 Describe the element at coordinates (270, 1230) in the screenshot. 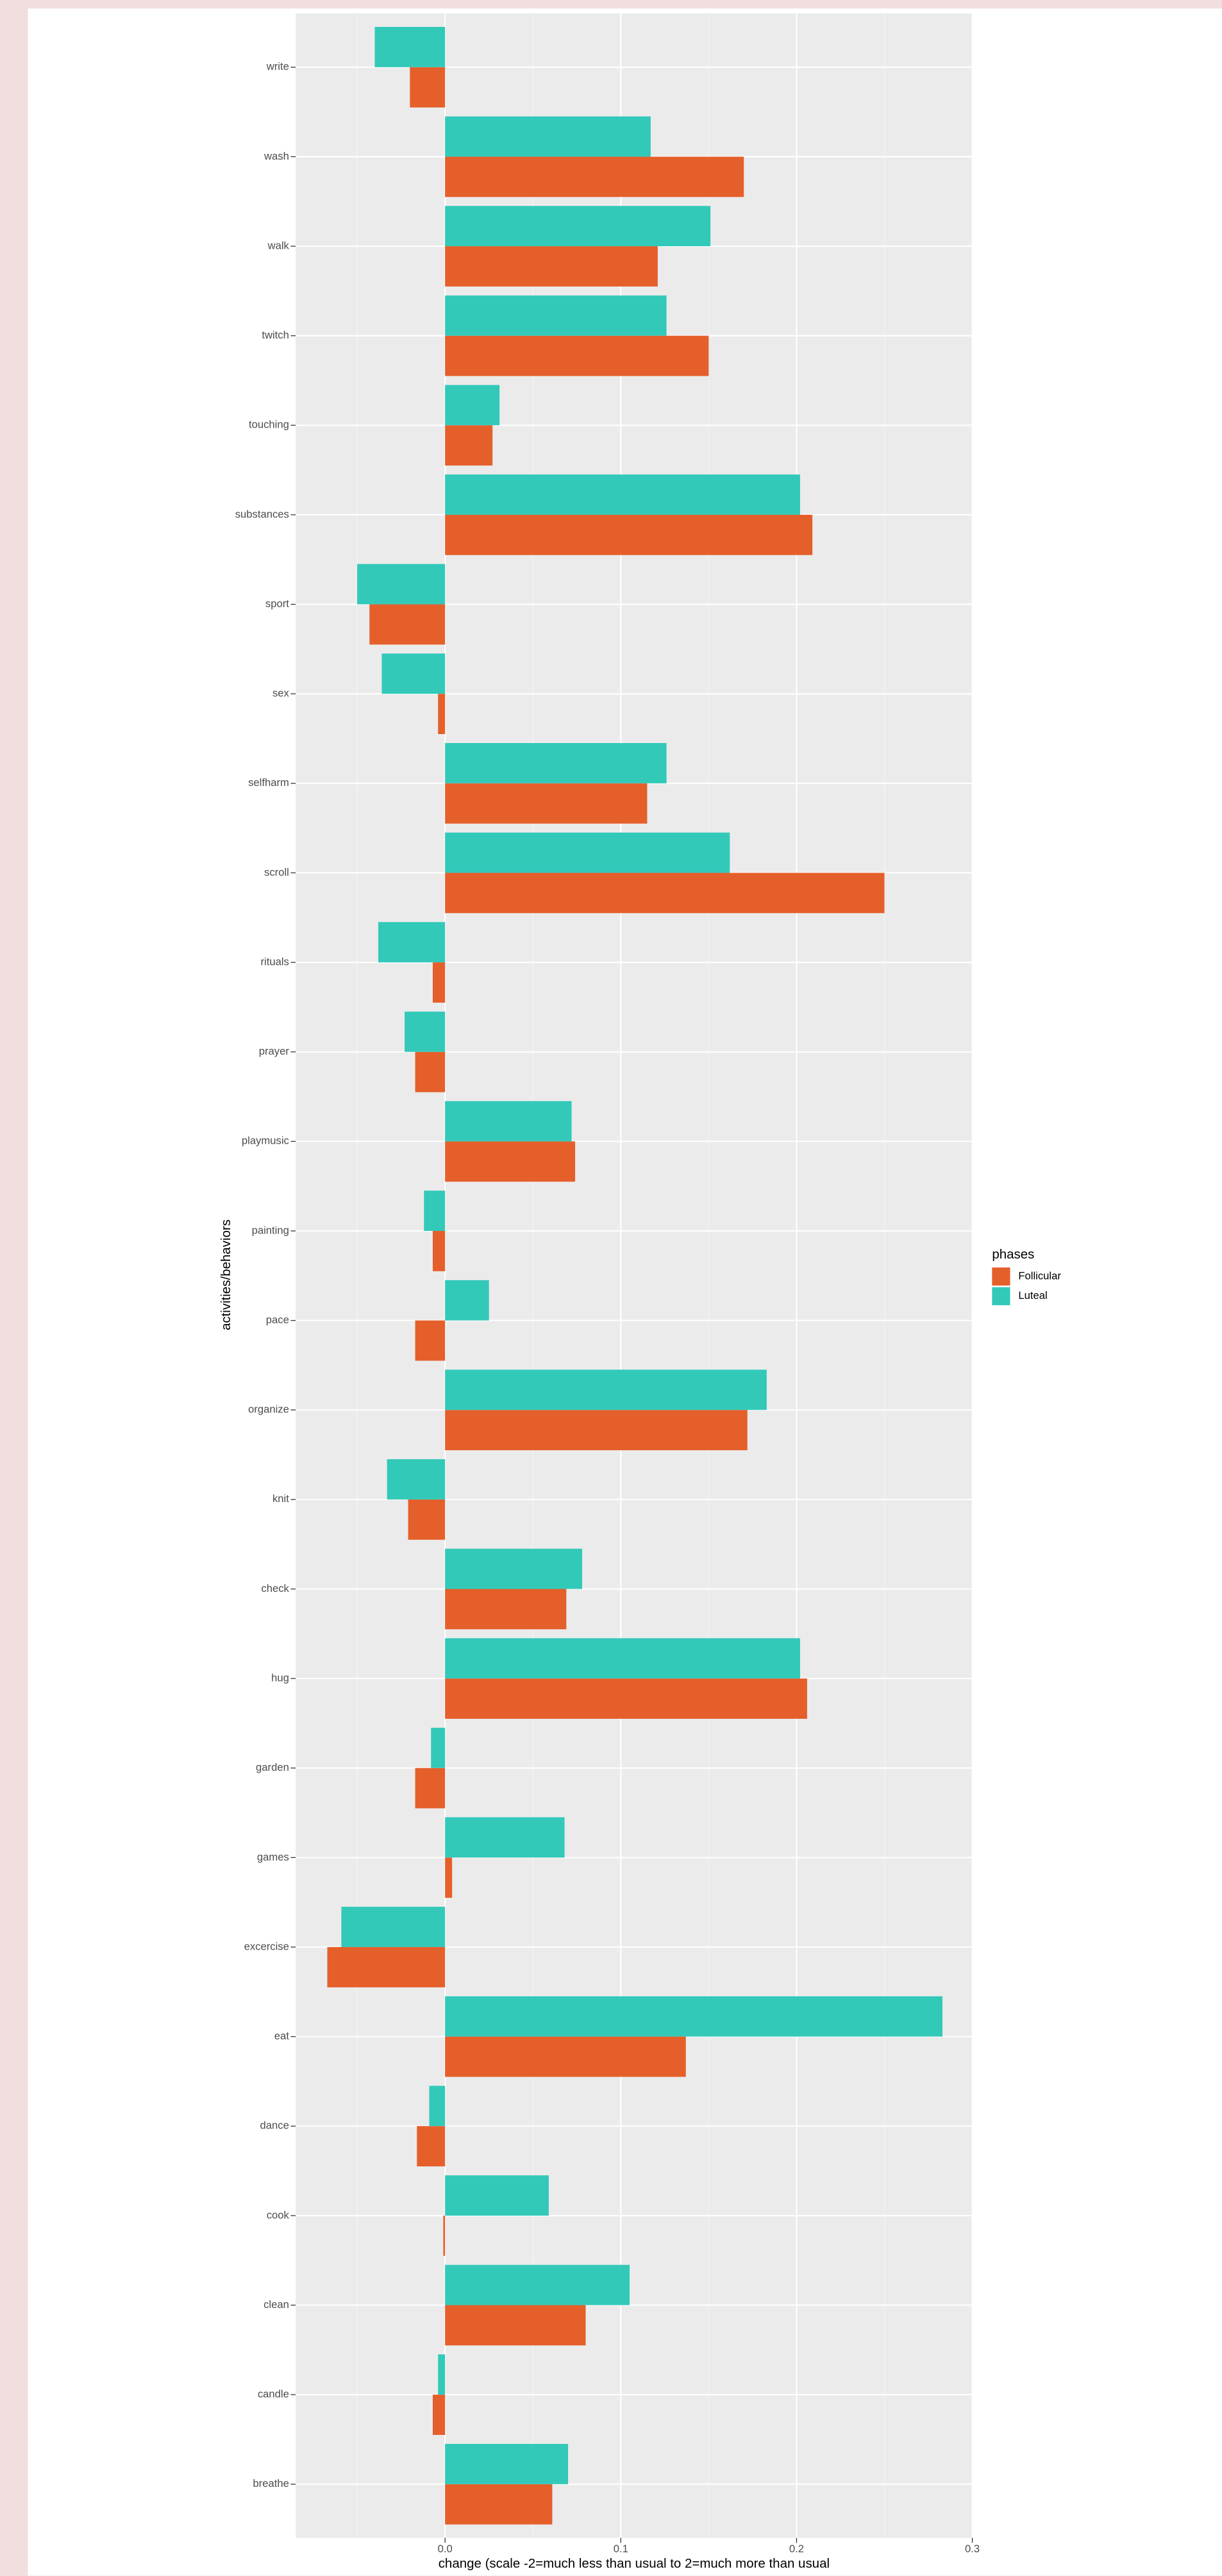

I see `y-tick-label: painting` at that location.